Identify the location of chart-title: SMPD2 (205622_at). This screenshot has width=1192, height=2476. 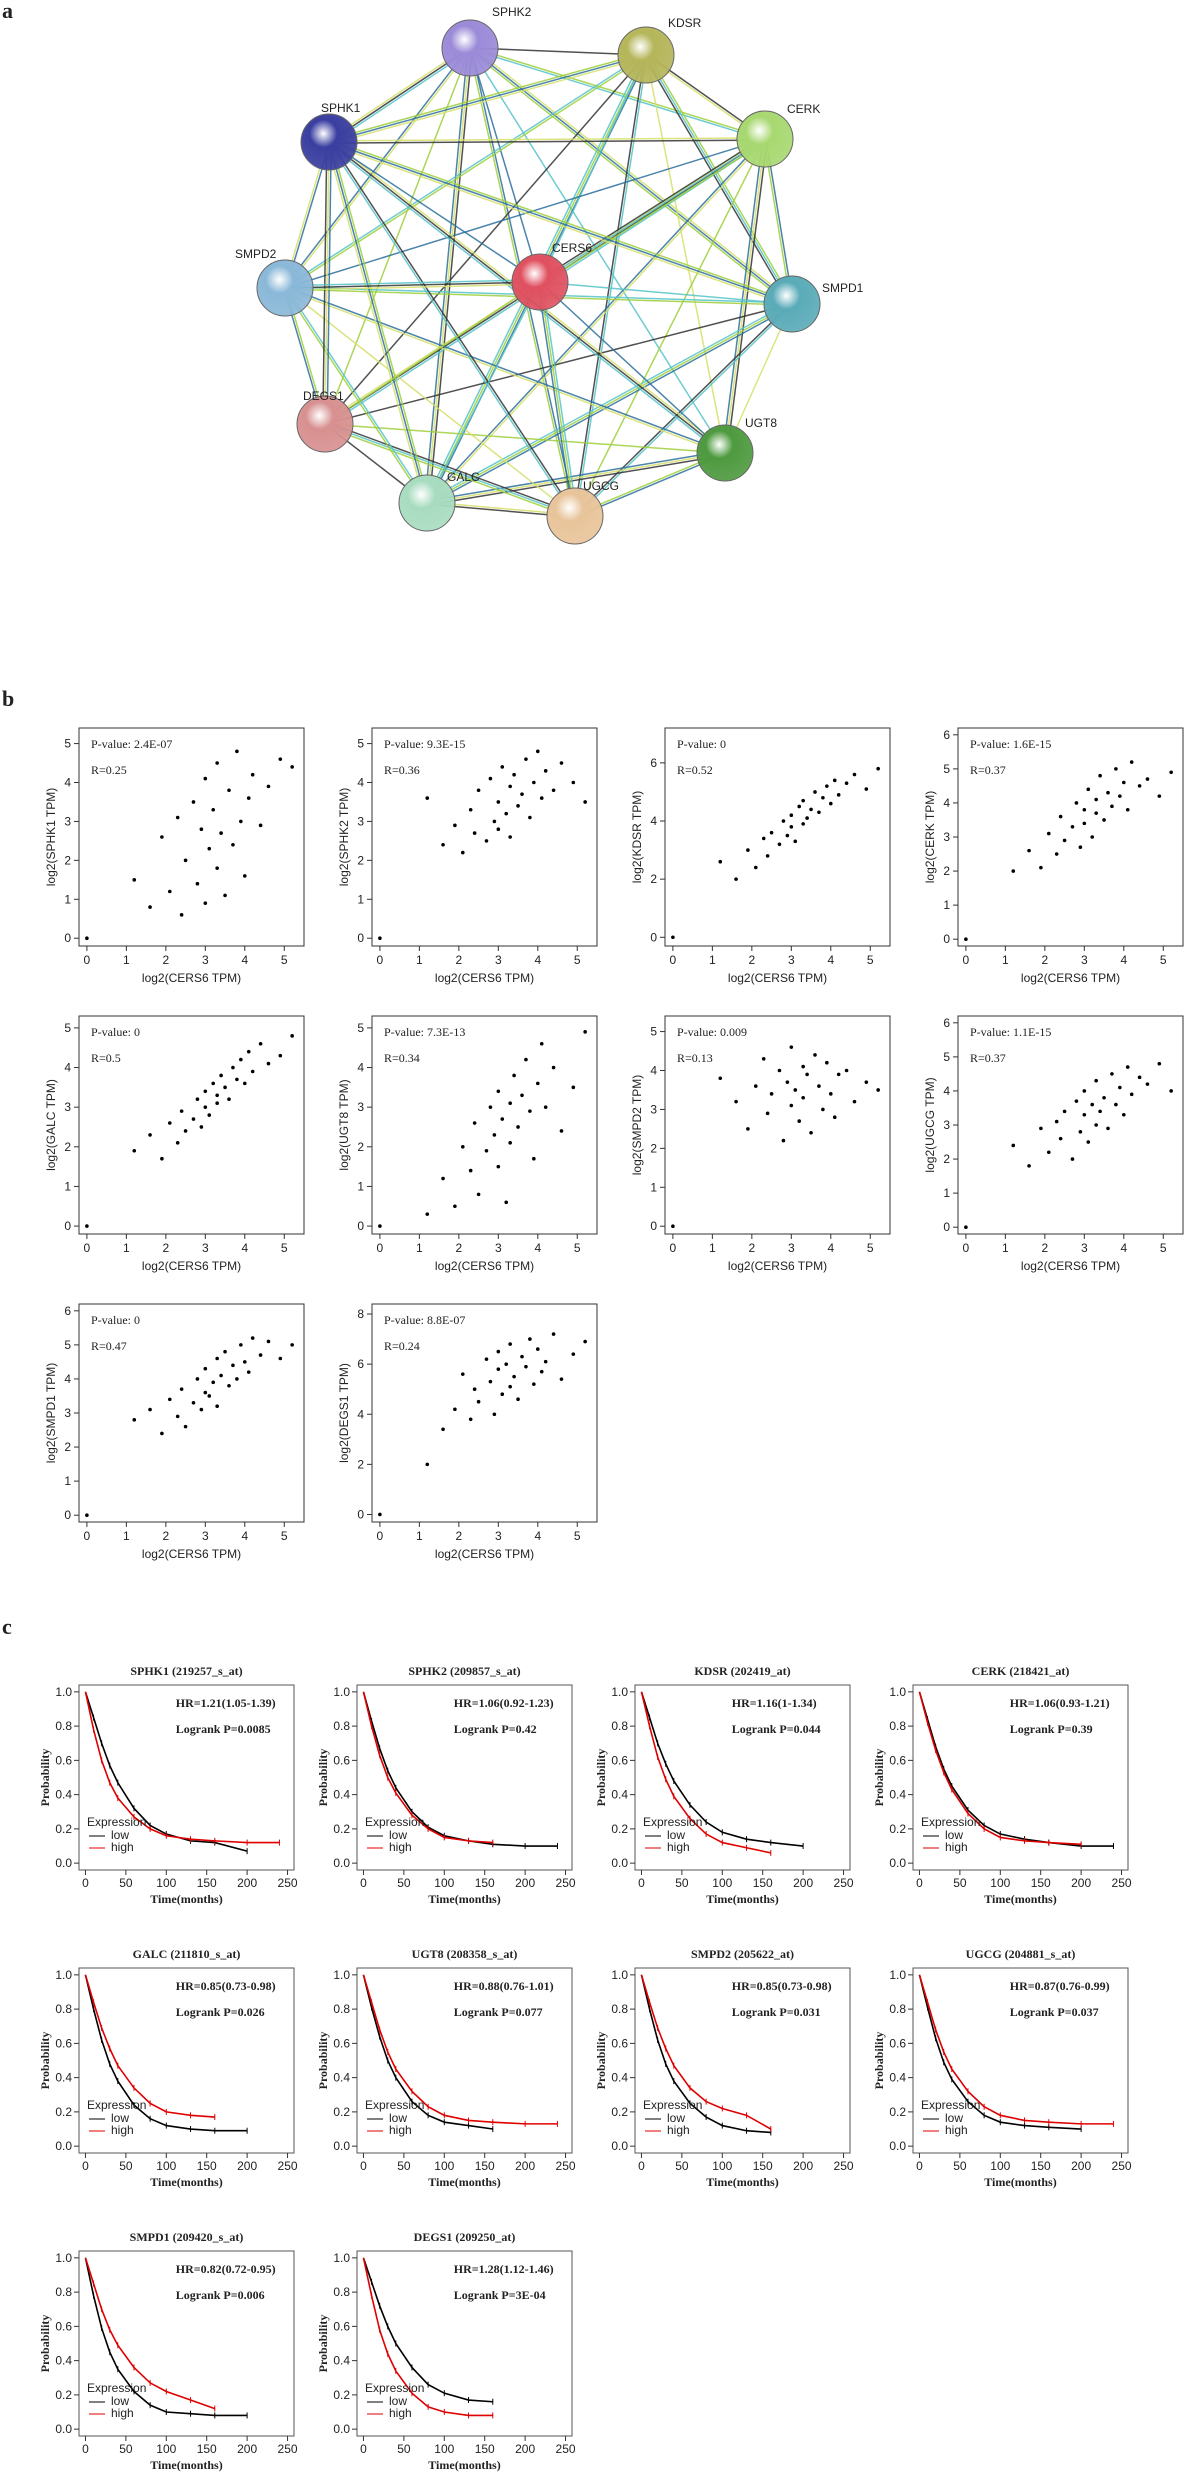
(742, 1954).